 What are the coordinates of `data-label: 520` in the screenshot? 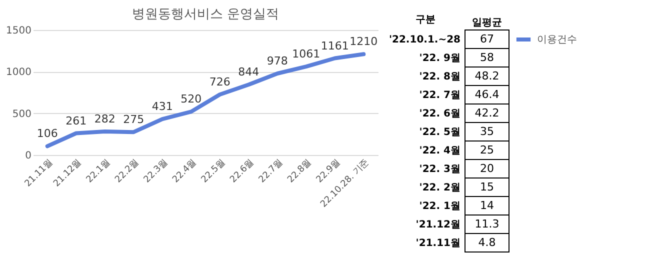 It's located at (191, 99).